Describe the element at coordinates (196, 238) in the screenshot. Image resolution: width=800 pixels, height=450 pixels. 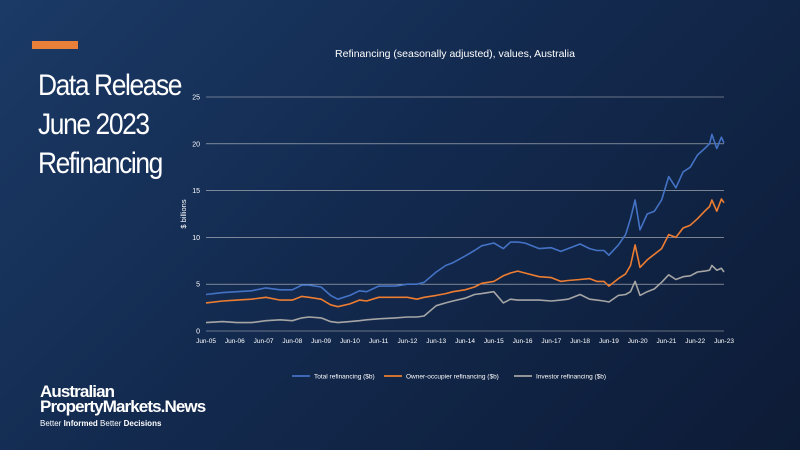
I see `y-tick-label-10: 10` at that location.